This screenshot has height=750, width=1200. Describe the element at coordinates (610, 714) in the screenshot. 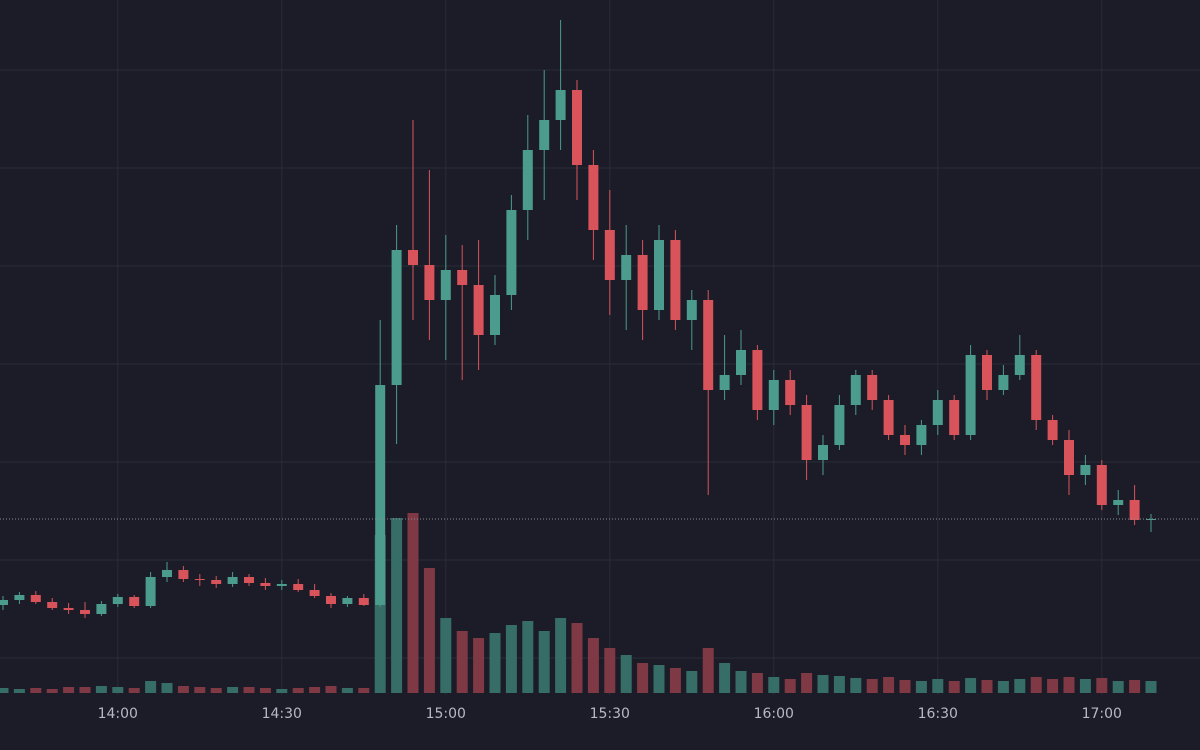

I see `x-tick-label: 15:30` at that location.